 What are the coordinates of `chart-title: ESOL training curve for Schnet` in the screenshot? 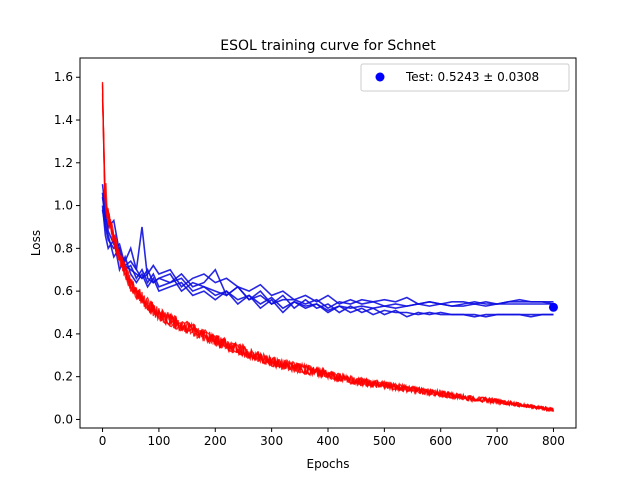 It's located at (328, 46).